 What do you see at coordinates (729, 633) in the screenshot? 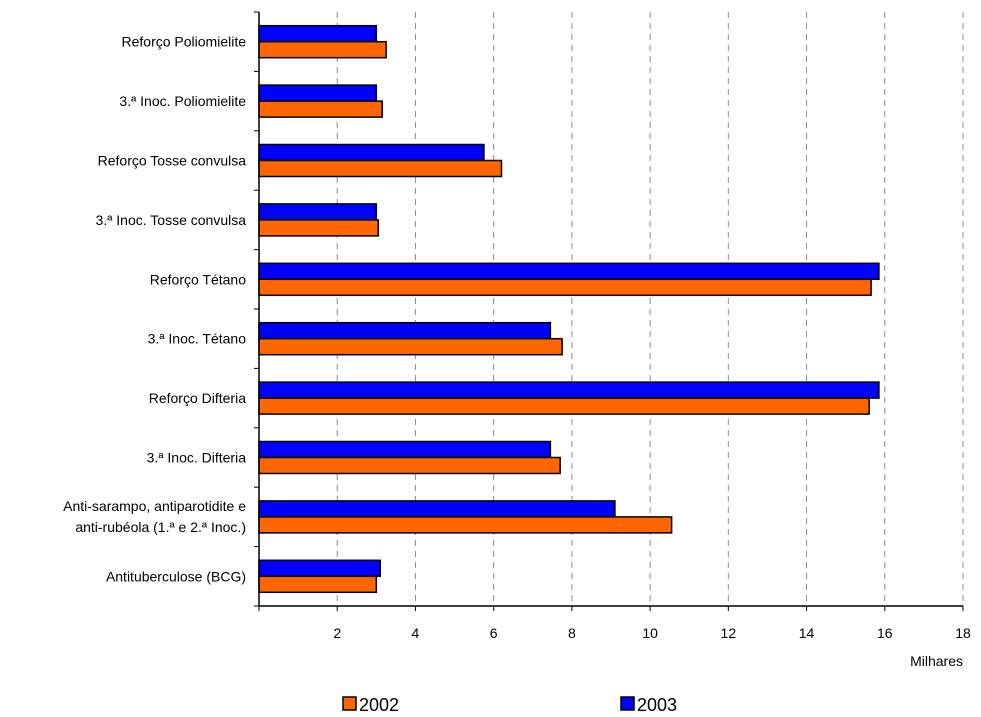
I see `x-tick-label: 12` at bounding box center [729, 633].